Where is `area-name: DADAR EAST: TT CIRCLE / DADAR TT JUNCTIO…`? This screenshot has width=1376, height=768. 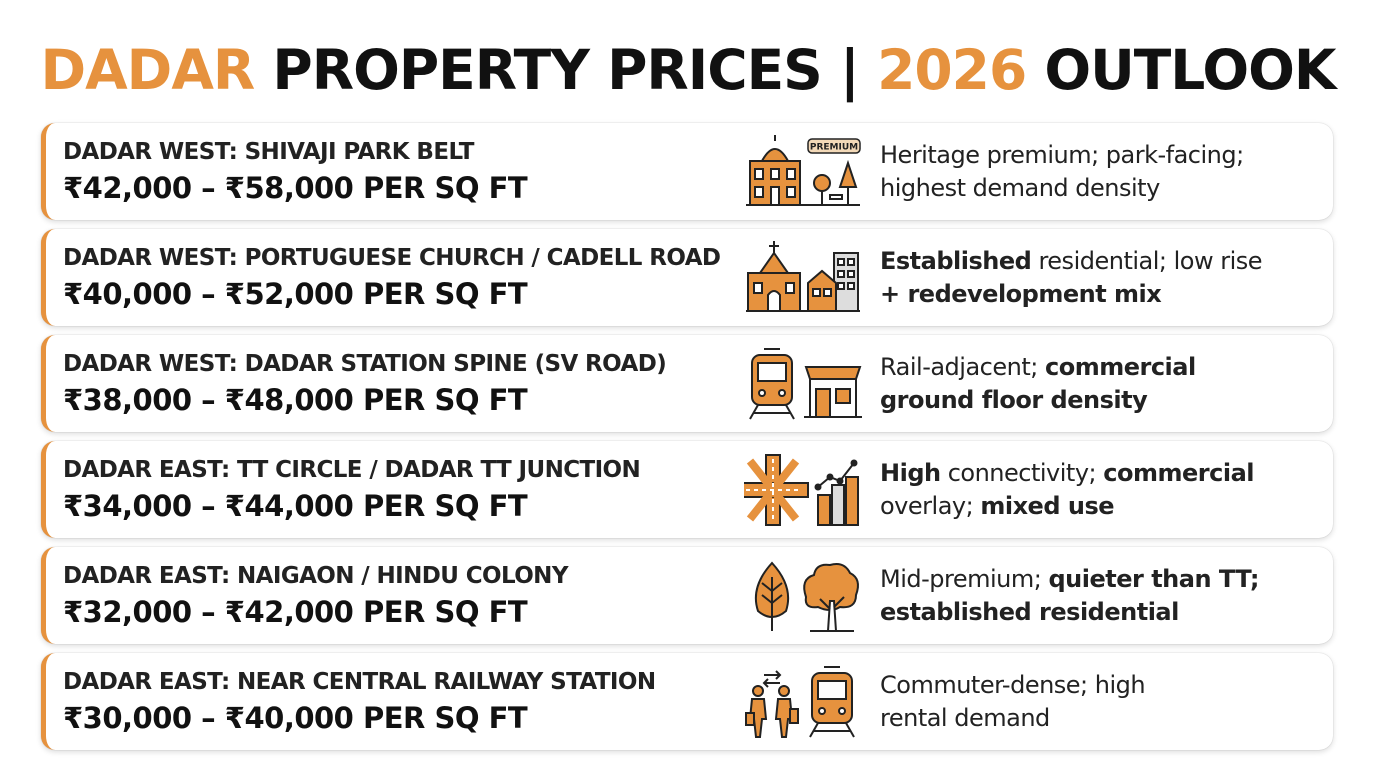 area-name: DADAR EAST: TT CIRCLE / DADAR TT JUNCTIO… is located at coordinates (352, 470).